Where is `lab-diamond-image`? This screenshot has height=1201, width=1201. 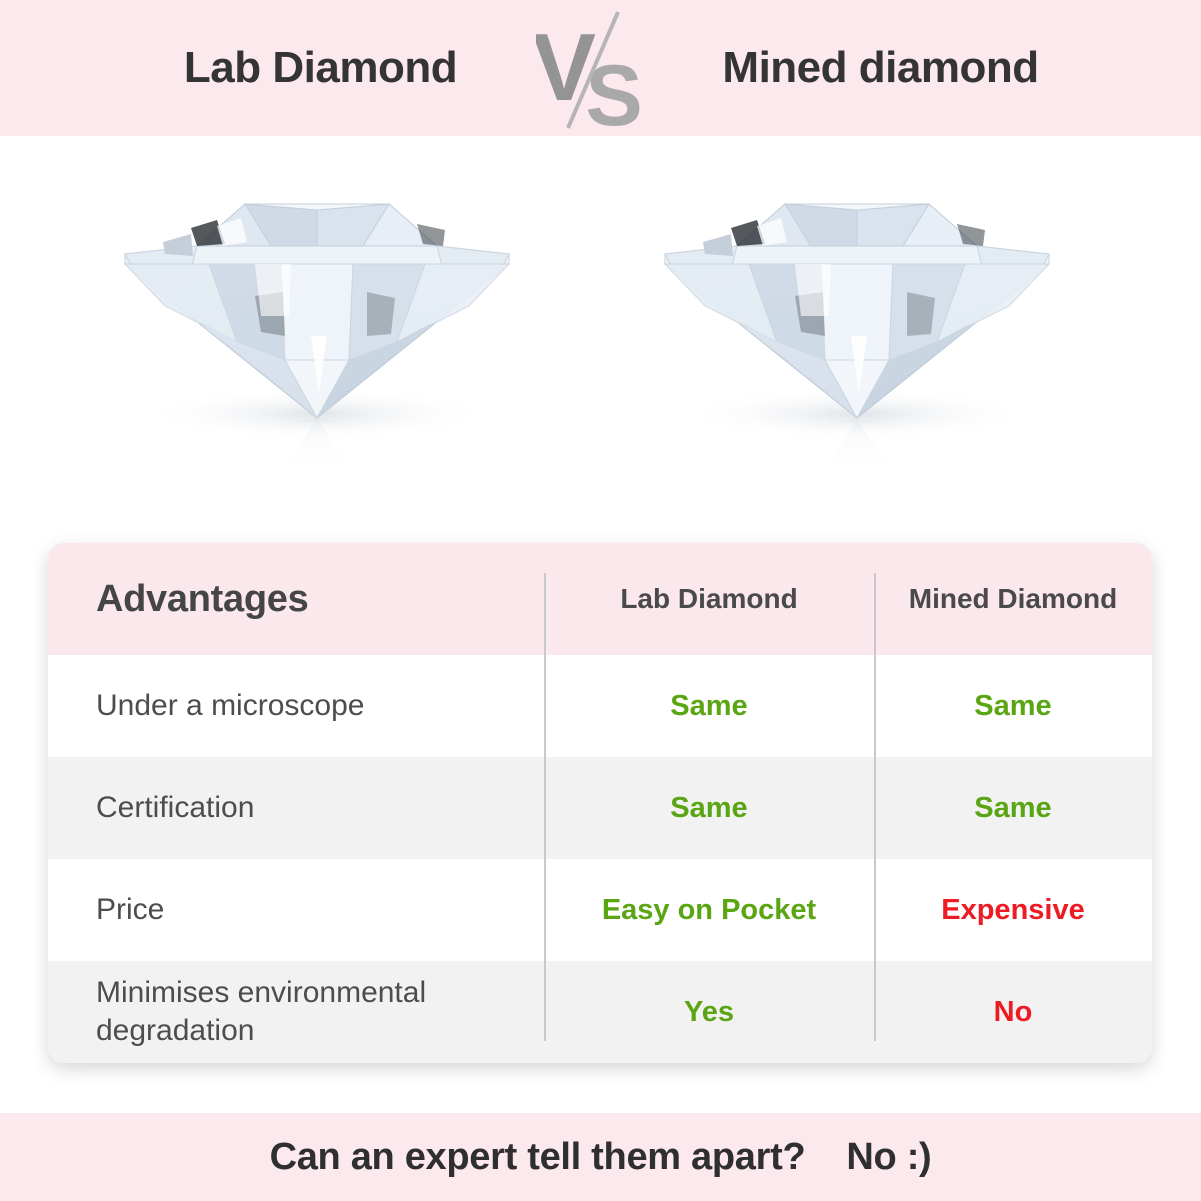 lab-diamond-image is located at coordinates (320, 341).